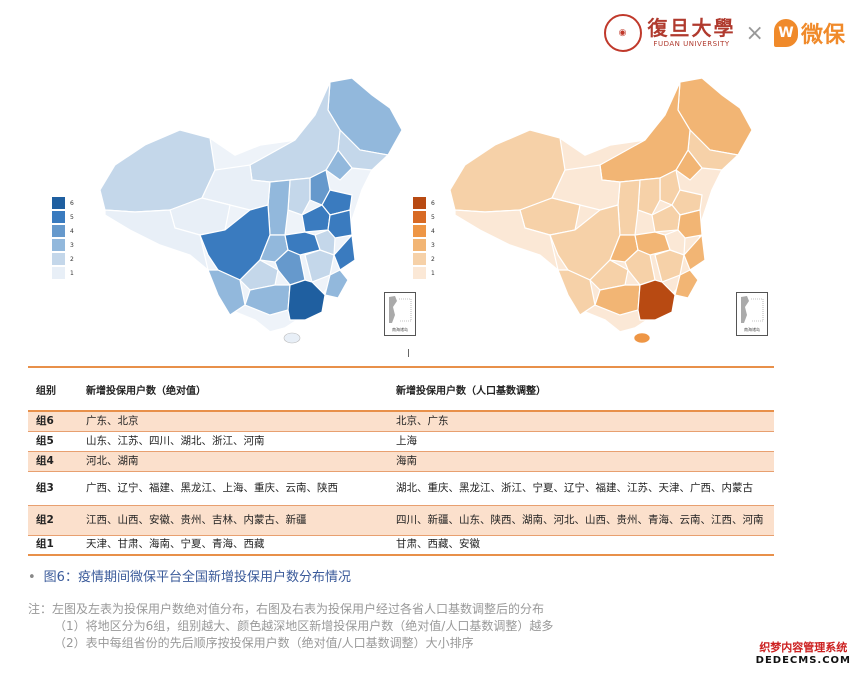 This screenshot has width=859, height=674. Describe the element at coordinates (581, 545) in the screenshot. I see `adjusted-provinces: 甘肃、西藏、安徽` at that location.